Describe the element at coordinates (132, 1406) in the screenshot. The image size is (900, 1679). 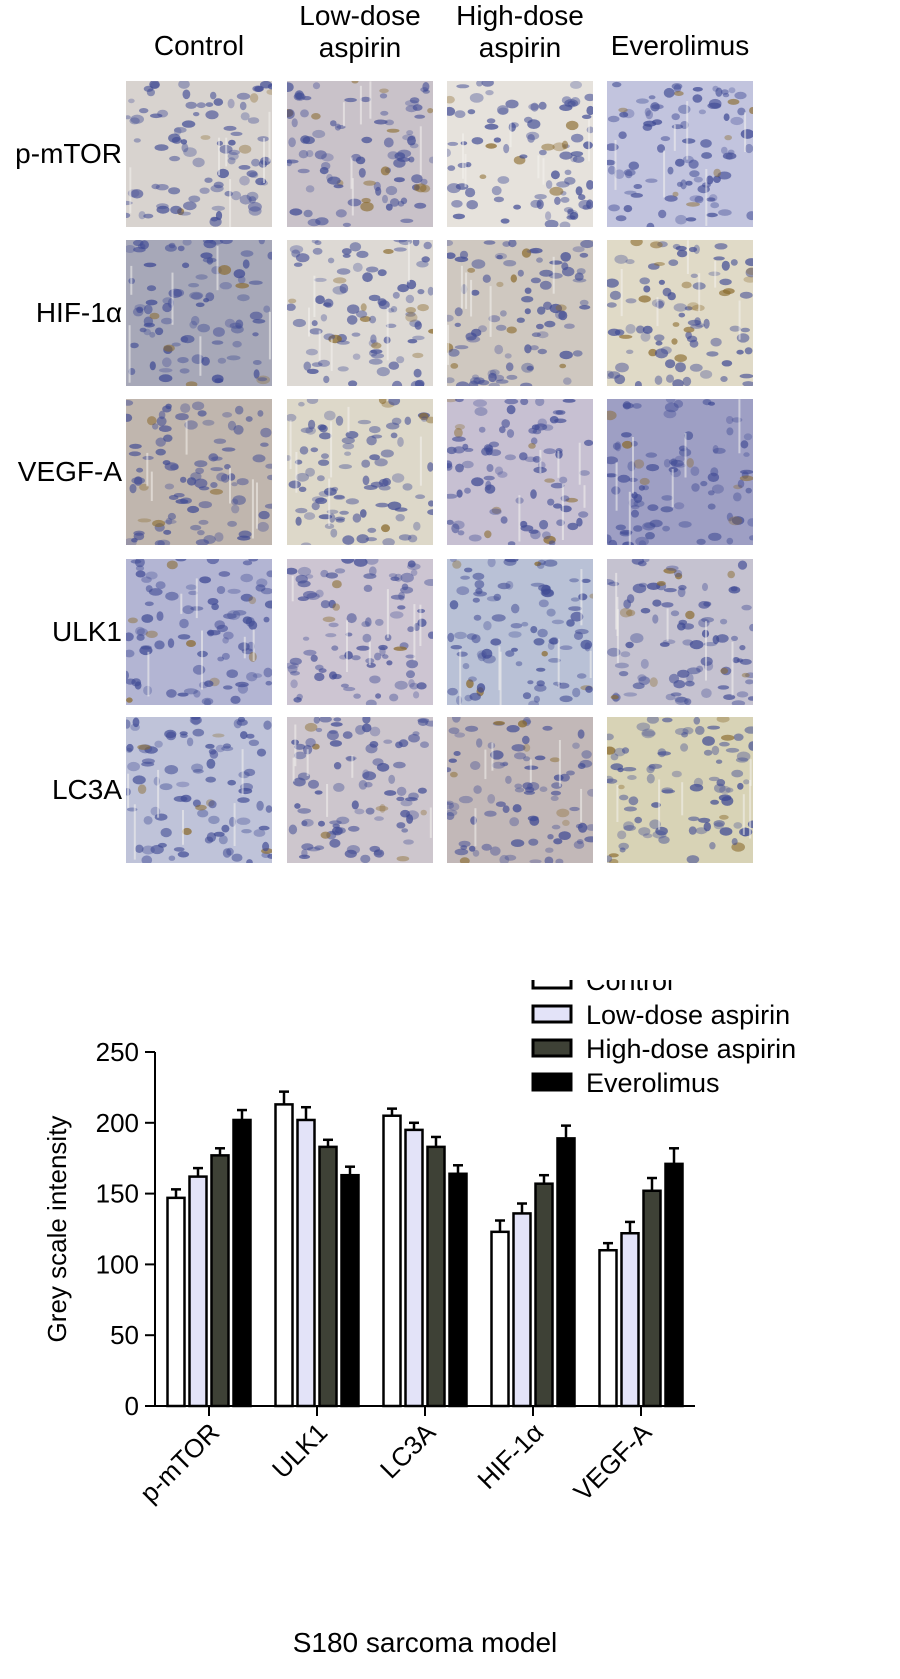
I see `y-tick-label: 0` at that location.